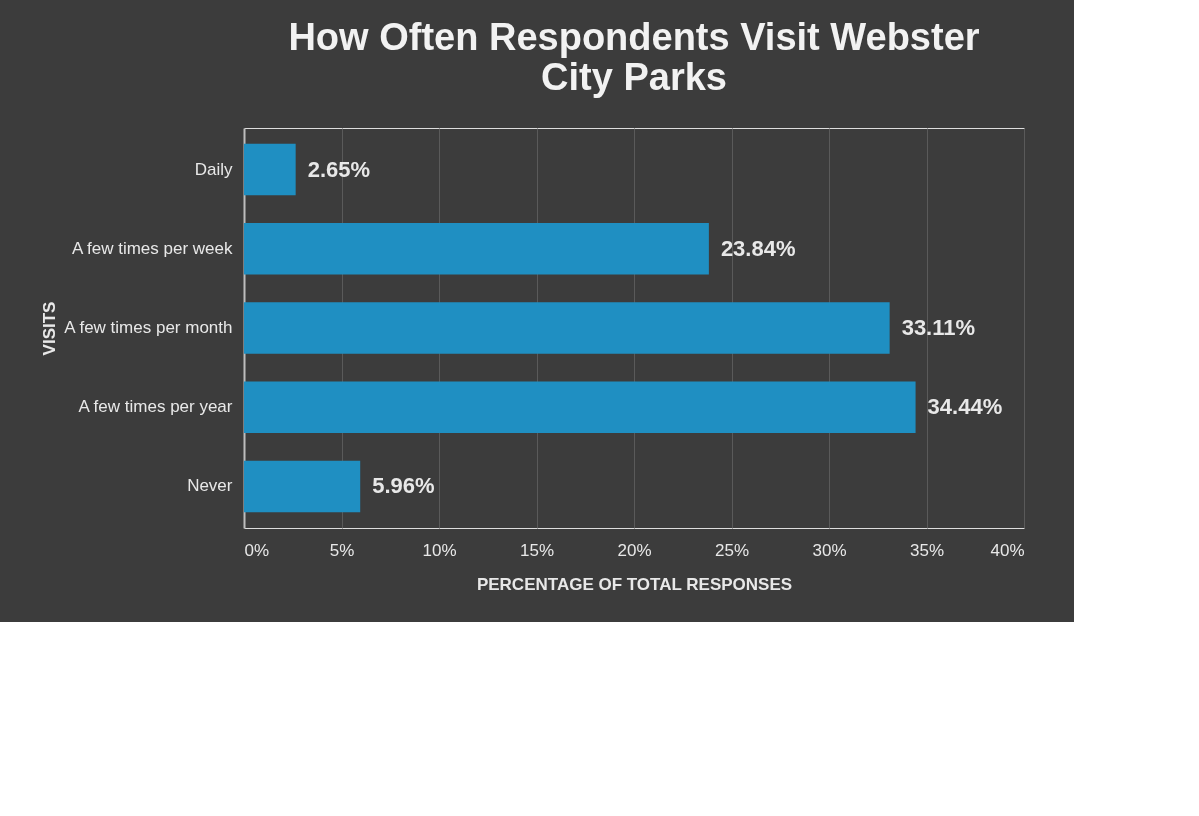 Image resolution: width=1199 pixels, height=816 pixels. What do you see at coordinates (50, 328) in the screenshot?
I see `y-axis-title: VISITS` at bounding box center [50, 328].